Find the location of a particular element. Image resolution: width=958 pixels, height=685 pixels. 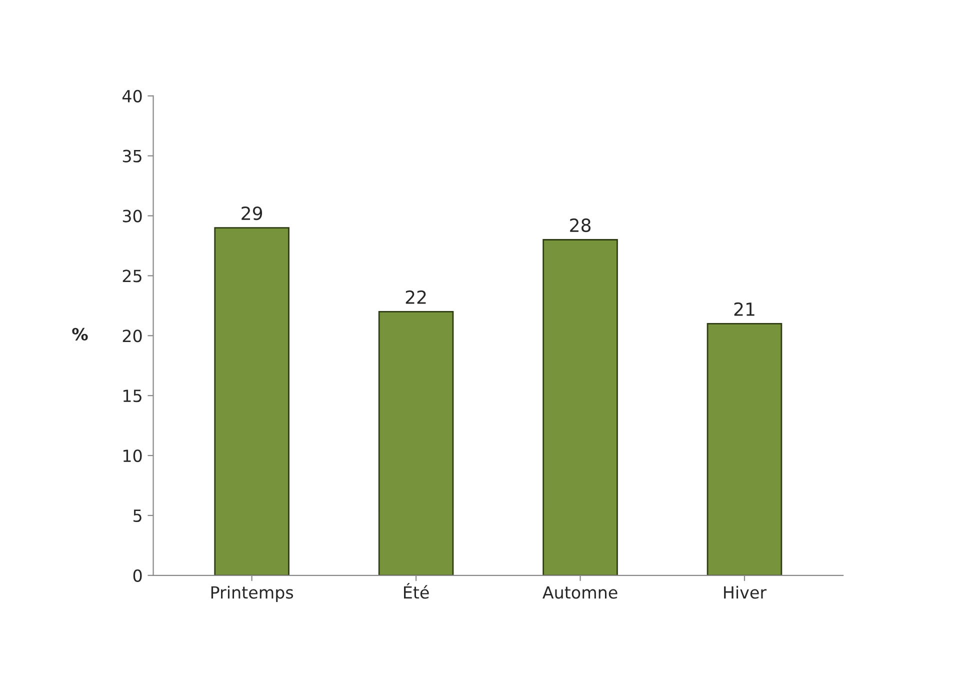

y-tick-label: 5 is located at coordinates (138, 516).